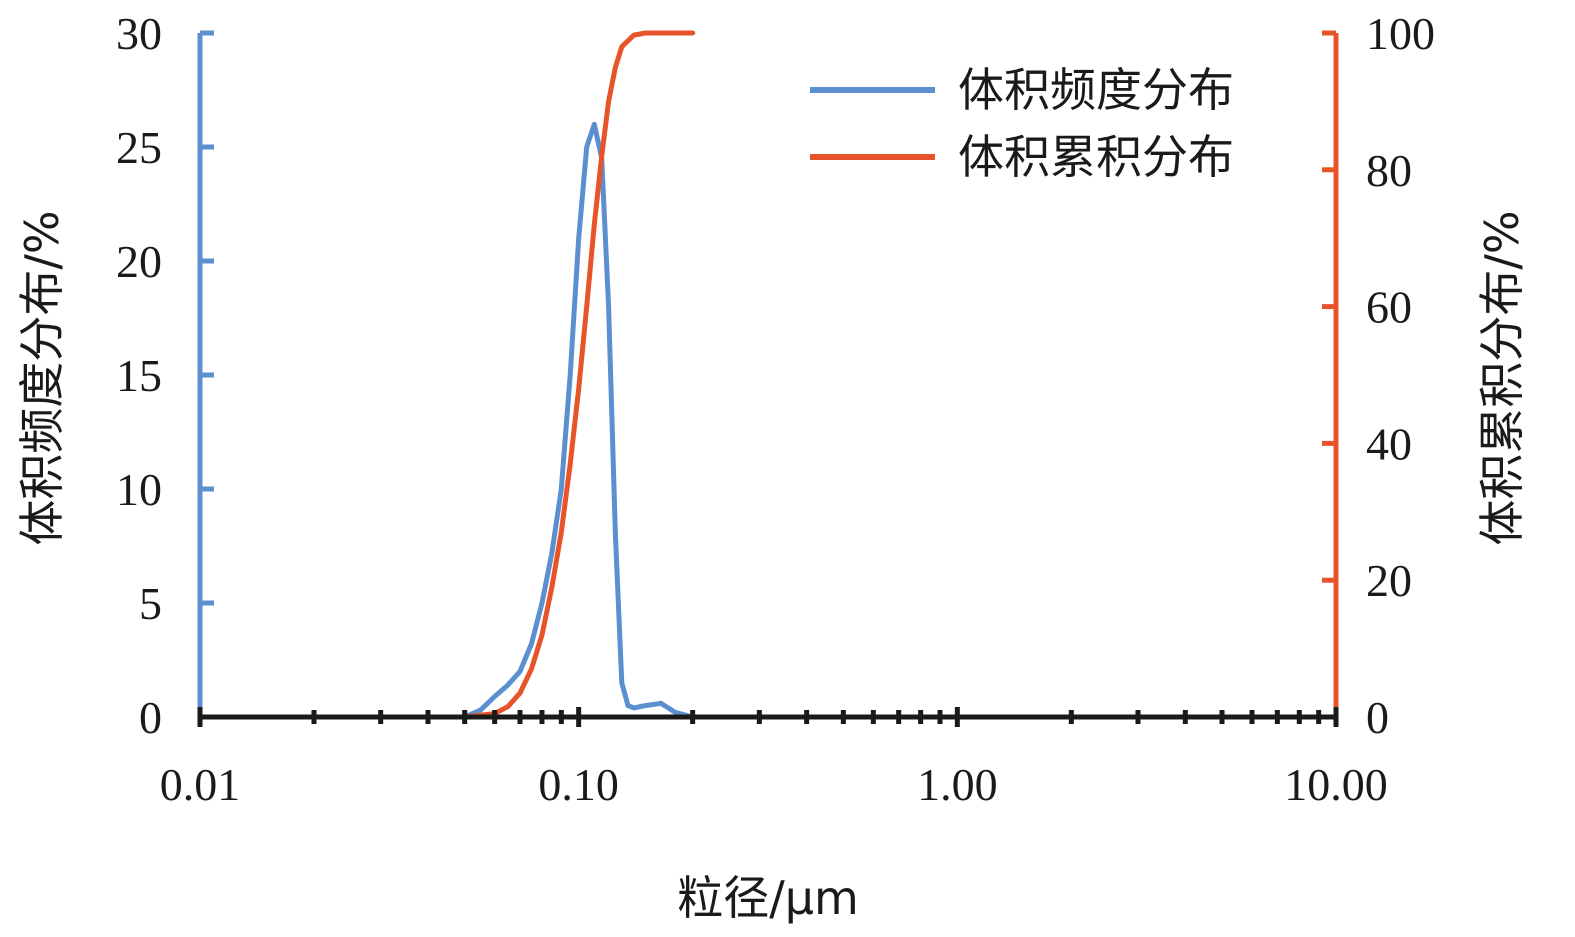 This screenshot has width=1575, height=937. Describe the element at coordinates (768, 898) in the screenshot. I see `x-axis-title: 粒径/μm` at that location.